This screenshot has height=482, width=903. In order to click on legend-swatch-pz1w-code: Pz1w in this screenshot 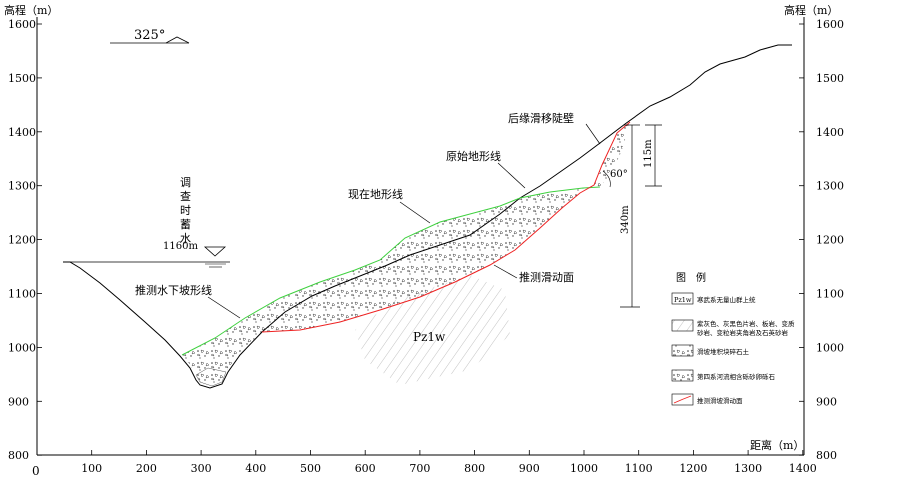, I will do `click(683, 300)`.